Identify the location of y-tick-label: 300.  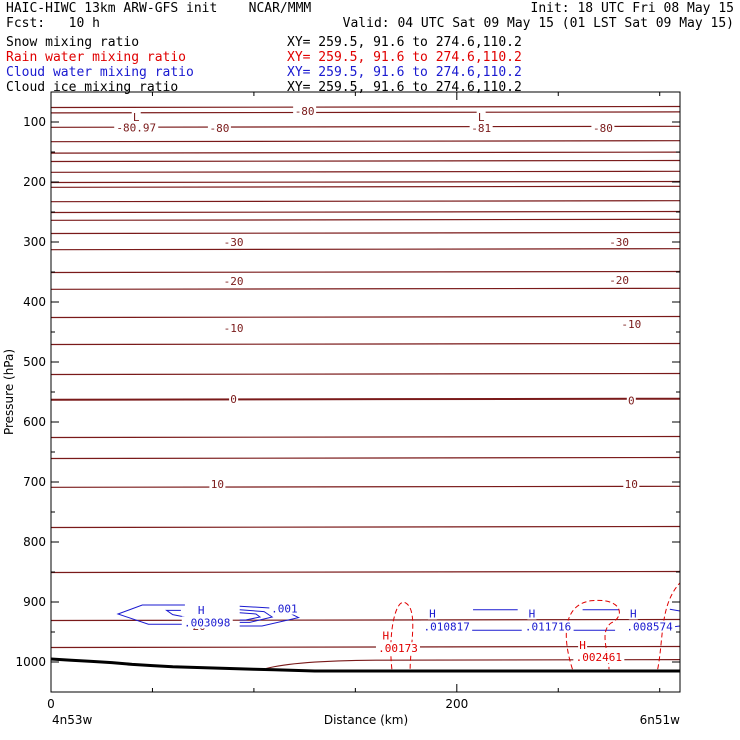
(34, 242).